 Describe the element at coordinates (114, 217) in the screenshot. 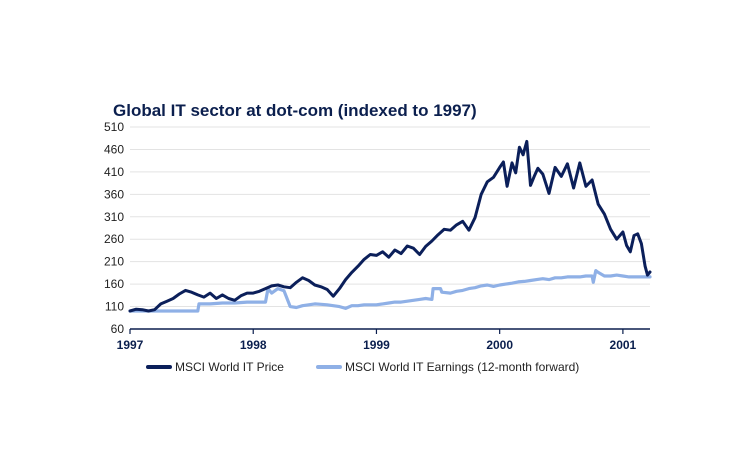

I see `y-tick-label: 310` at that location.